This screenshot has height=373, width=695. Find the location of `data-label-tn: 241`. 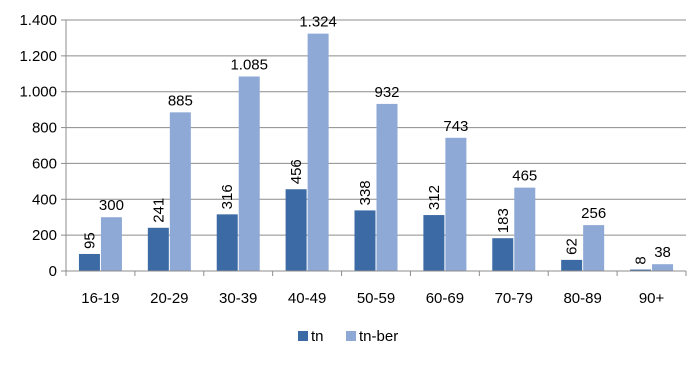

data-label-tn: 241 is located at coordinates (158, 210).